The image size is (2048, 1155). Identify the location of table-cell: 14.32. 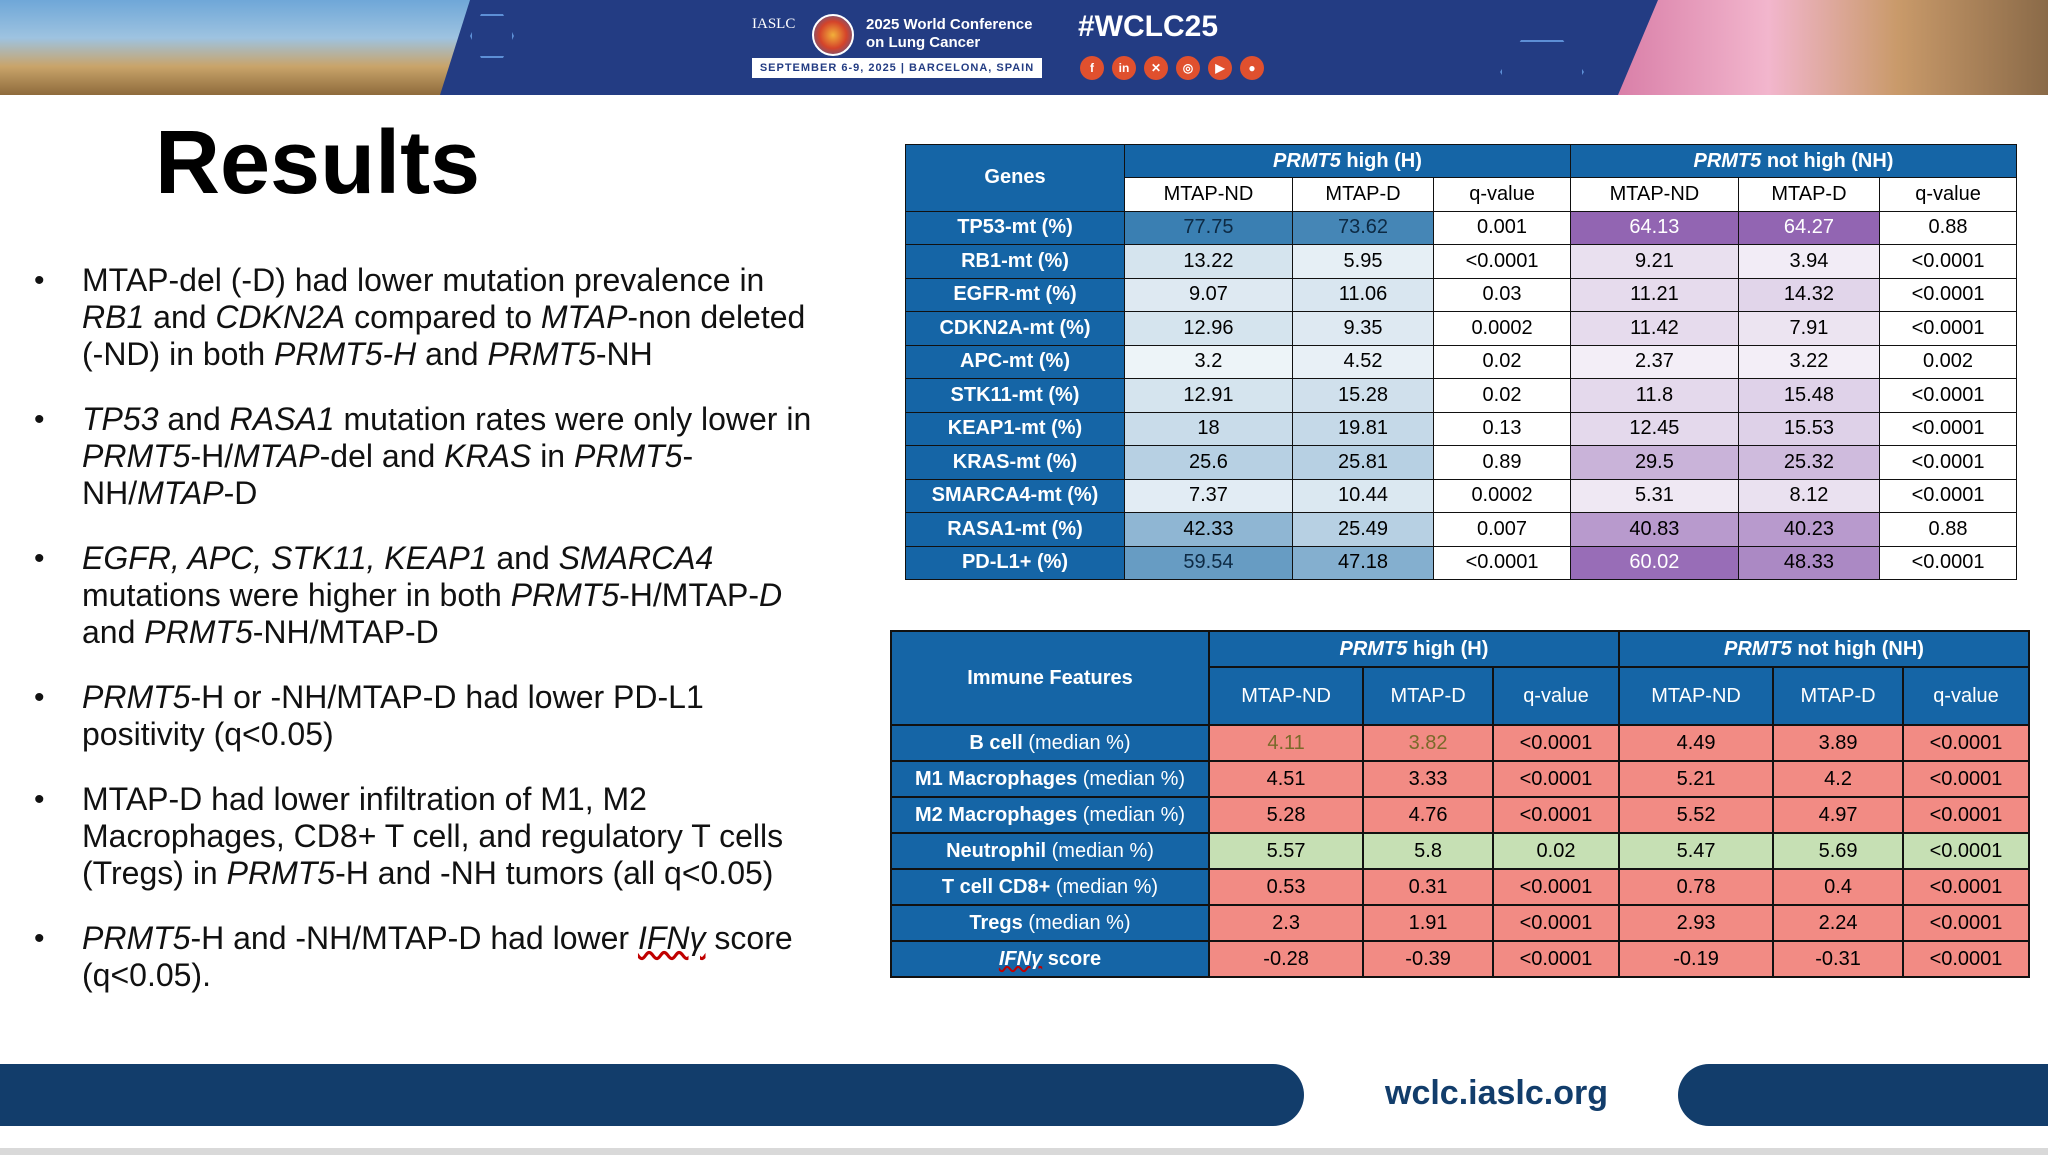
(1809, 294).